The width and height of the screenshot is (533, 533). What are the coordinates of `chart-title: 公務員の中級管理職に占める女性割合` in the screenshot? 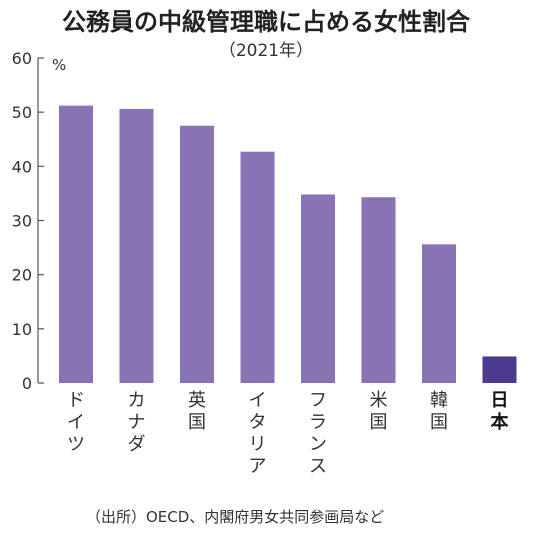 It's located at (266, 22).